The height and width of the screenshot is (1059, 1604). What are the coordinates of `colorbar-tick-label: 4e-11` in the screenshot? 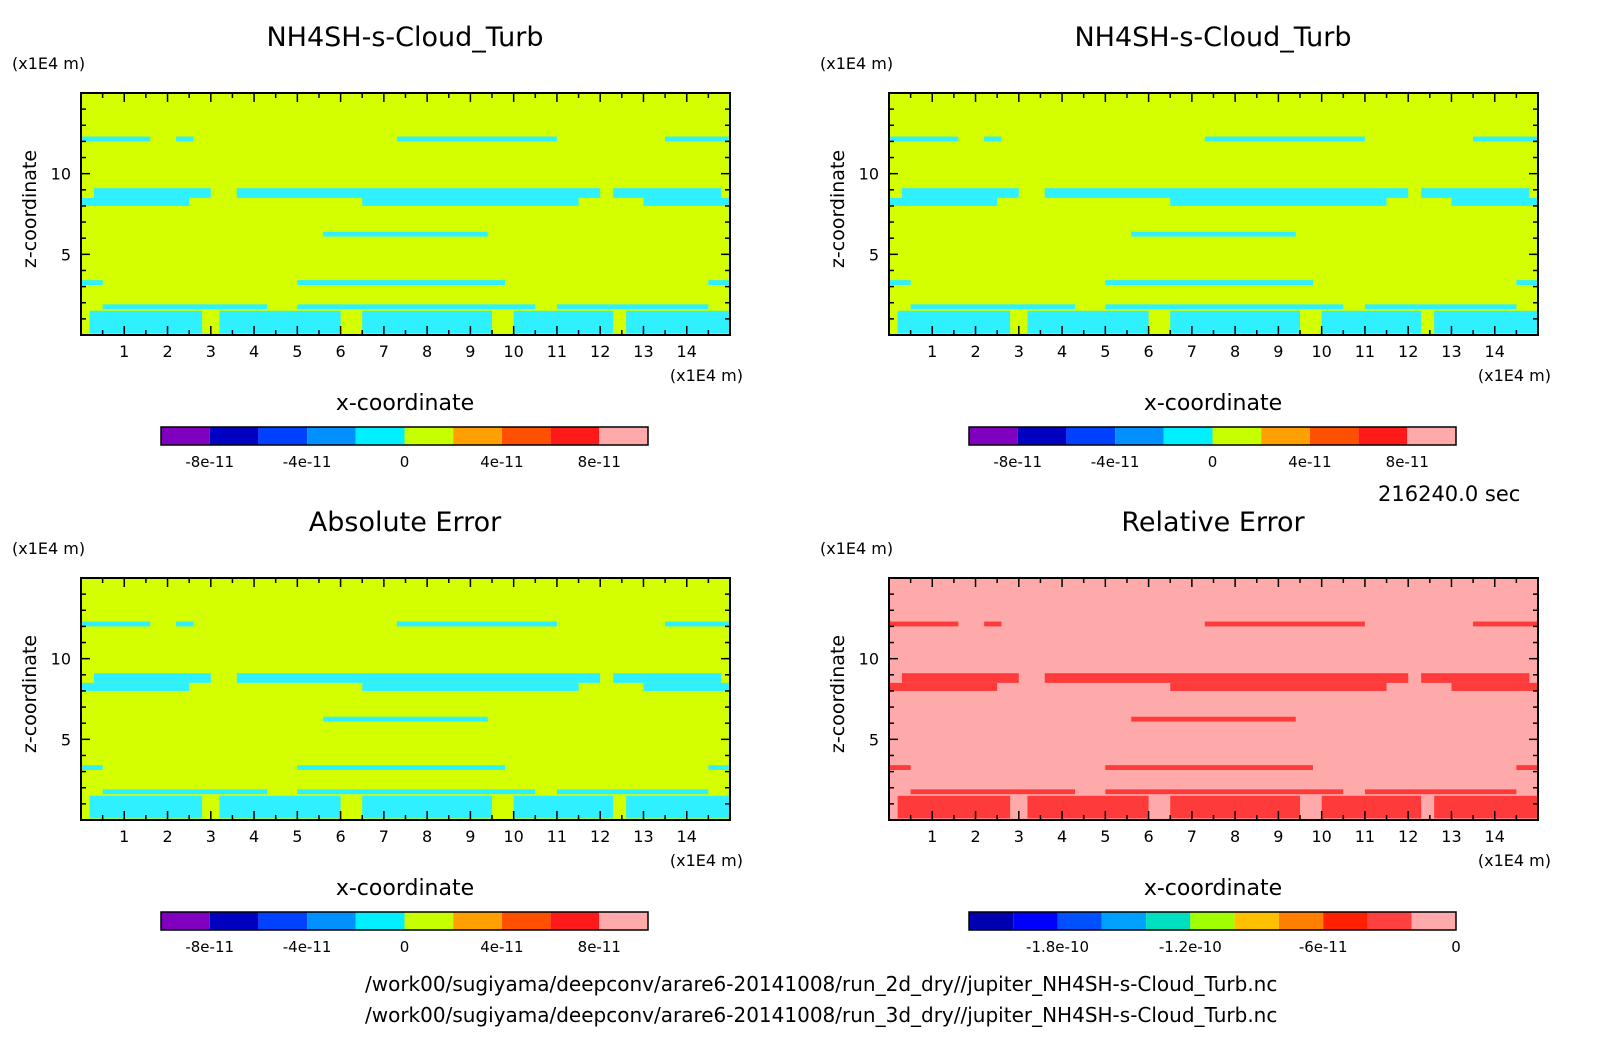 It's located at (1309, 462).